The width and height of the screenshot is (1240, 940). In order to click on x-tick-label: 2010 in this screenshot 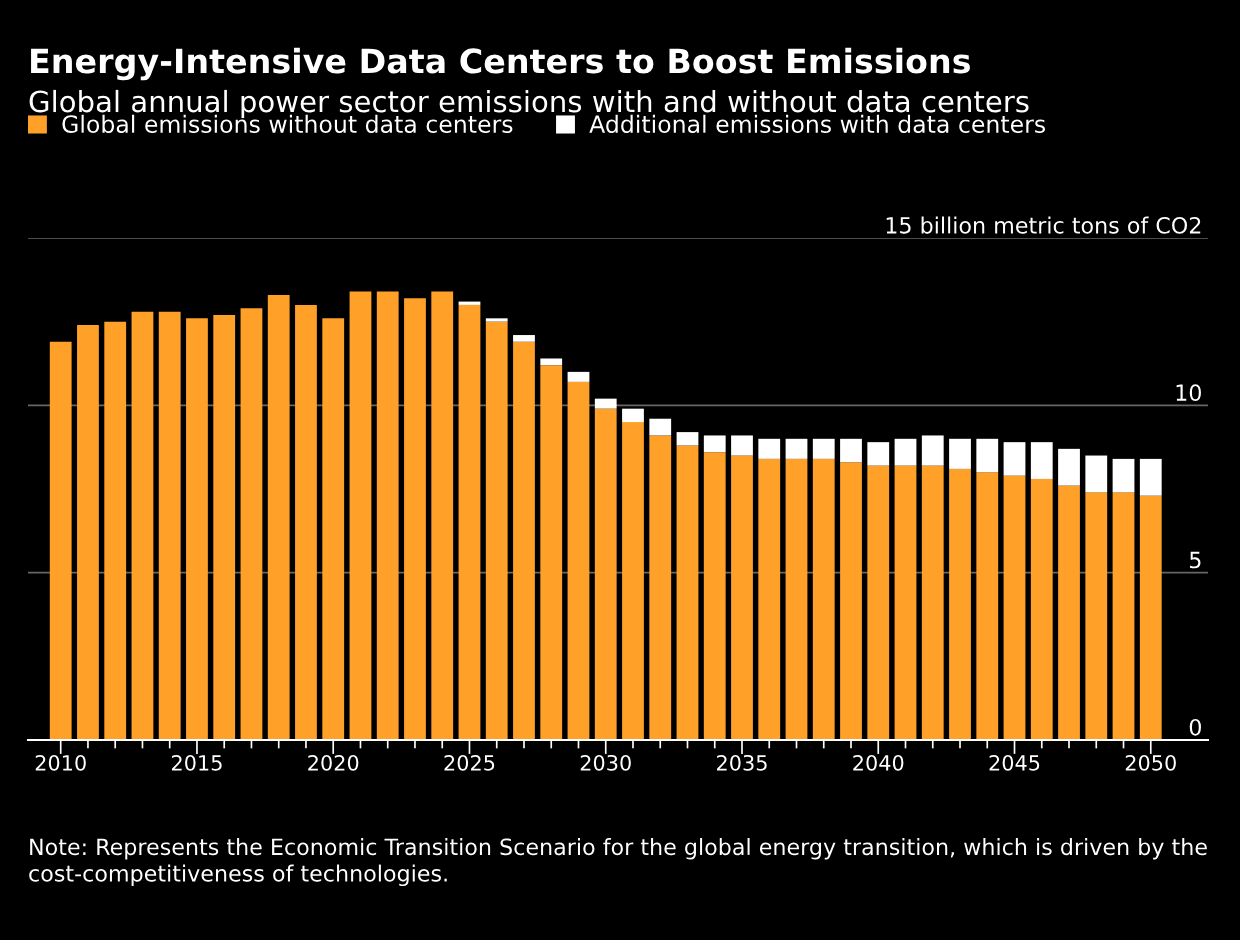, I will do `click(60, 762)`.